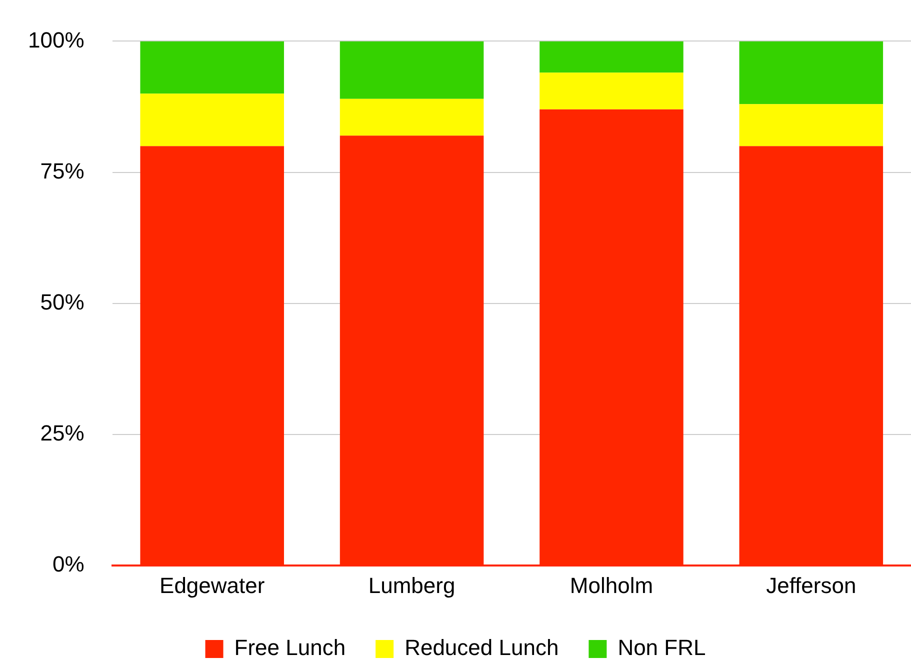 This screenshot has height=670, width=911. I want to click on y-tick-label: 25%, so click(62, 433).